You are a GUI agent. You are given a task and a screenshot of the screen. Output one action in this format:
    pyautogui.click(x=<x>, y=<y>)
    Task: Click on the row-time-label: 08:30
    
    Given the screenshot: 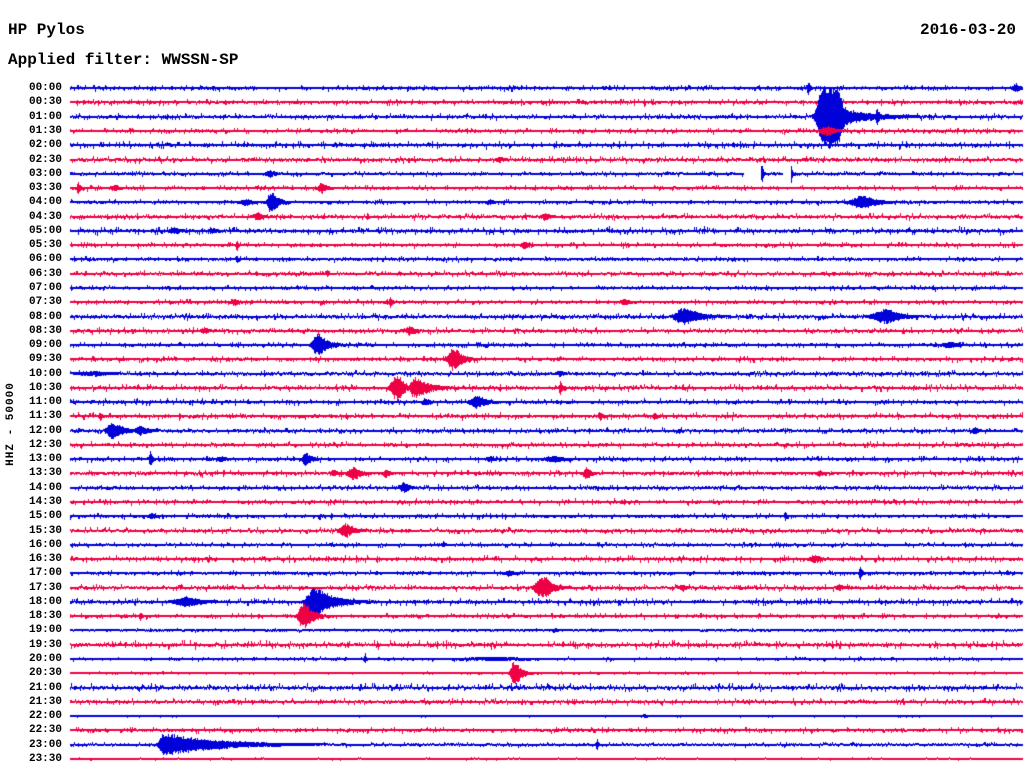 What is the action you would take?
    pyautogui.click(x=45, y=330)
    